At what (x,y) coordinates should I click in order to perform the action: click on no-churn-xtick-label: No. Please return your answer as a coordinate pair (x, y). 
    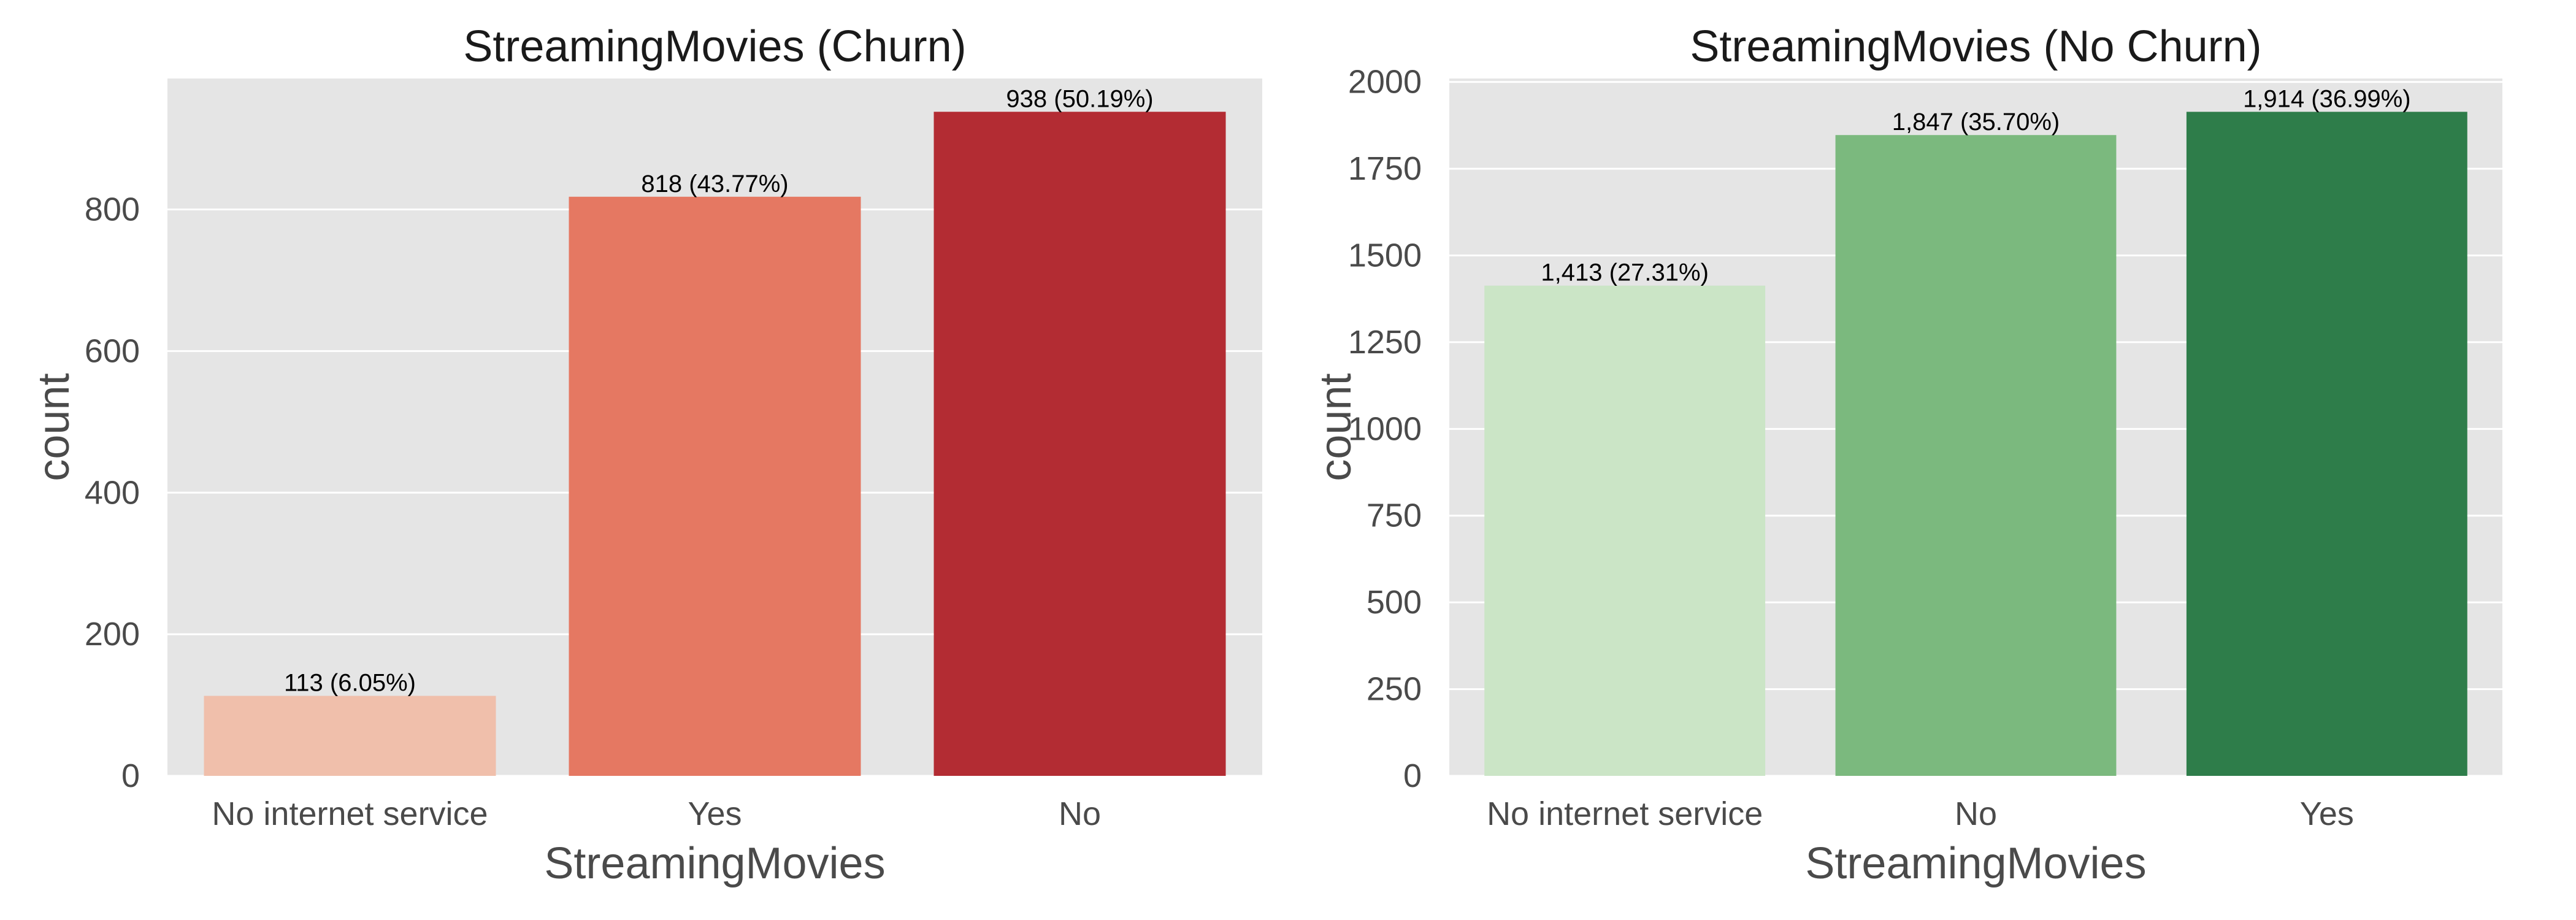
    Looking at the image, I should click on (1976, 813).